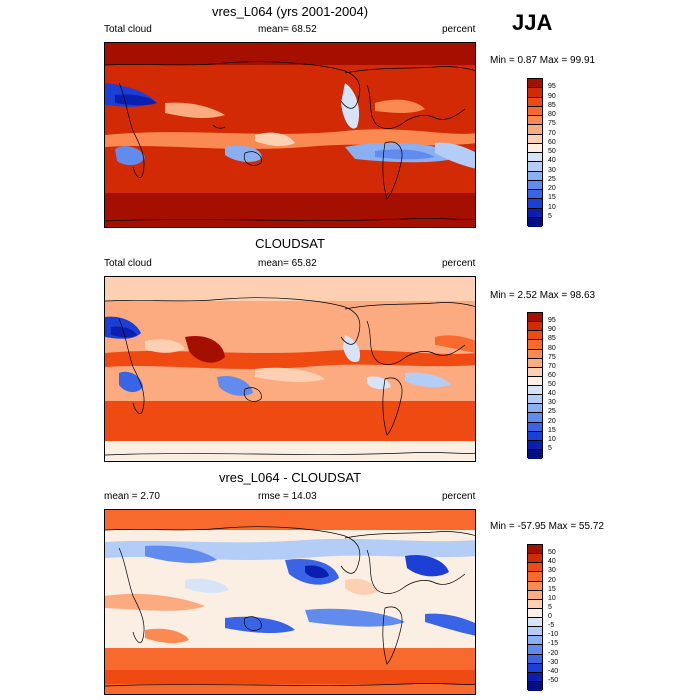 This screenshot has width=700, height=700. Describe the element at coordinates (128, 263) in the screenshot. I see `panel-2-variable-label: Total cloud` at that location.